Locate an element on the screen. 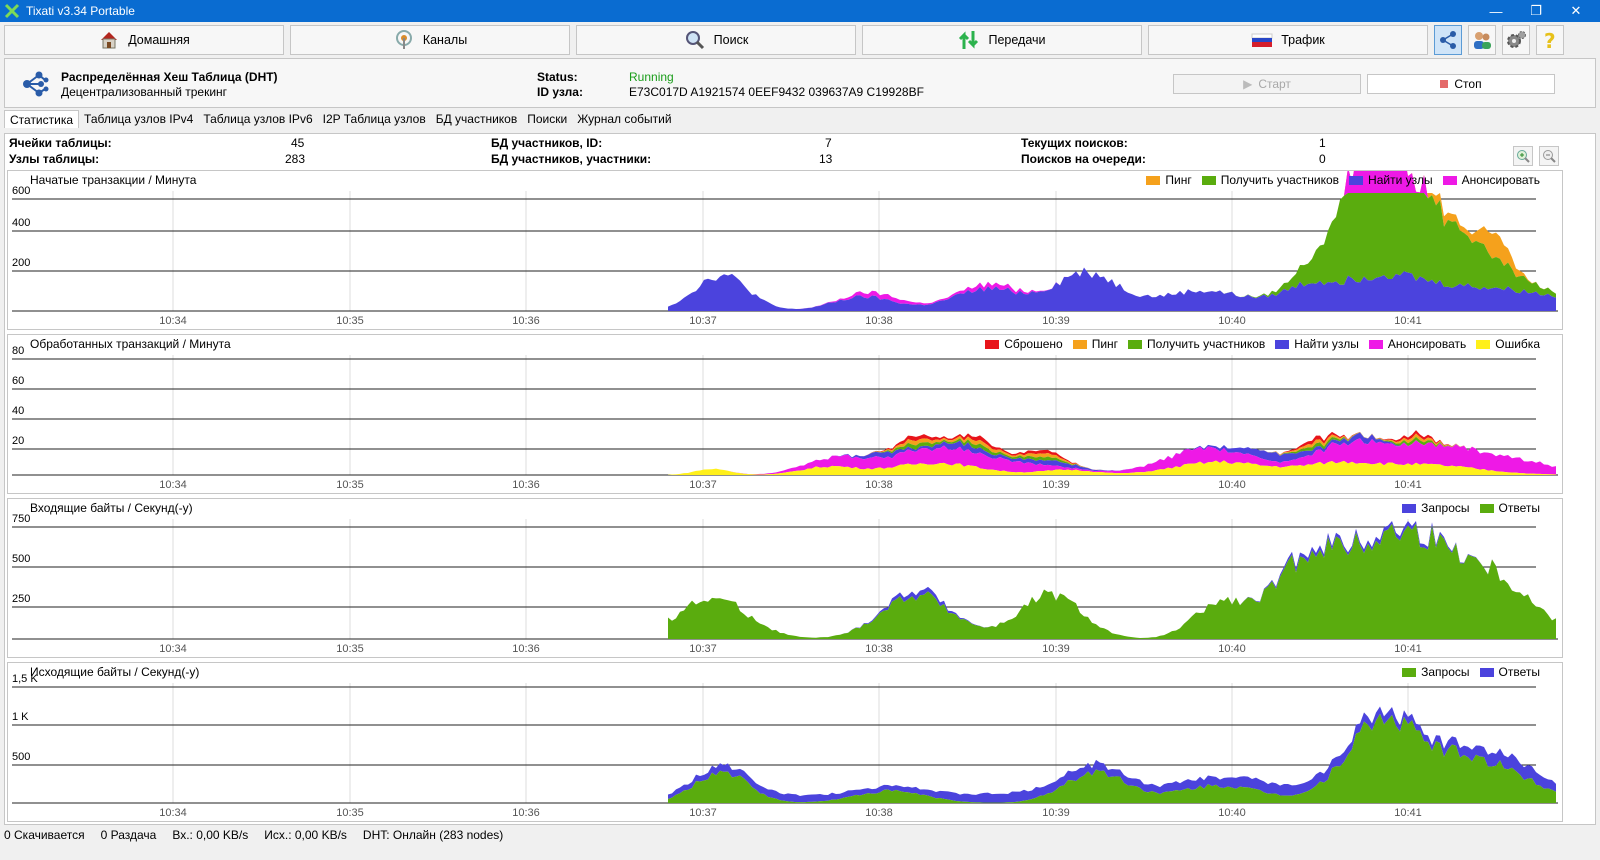  subtab-searches: Поиски is located at coordinates (547, 119).